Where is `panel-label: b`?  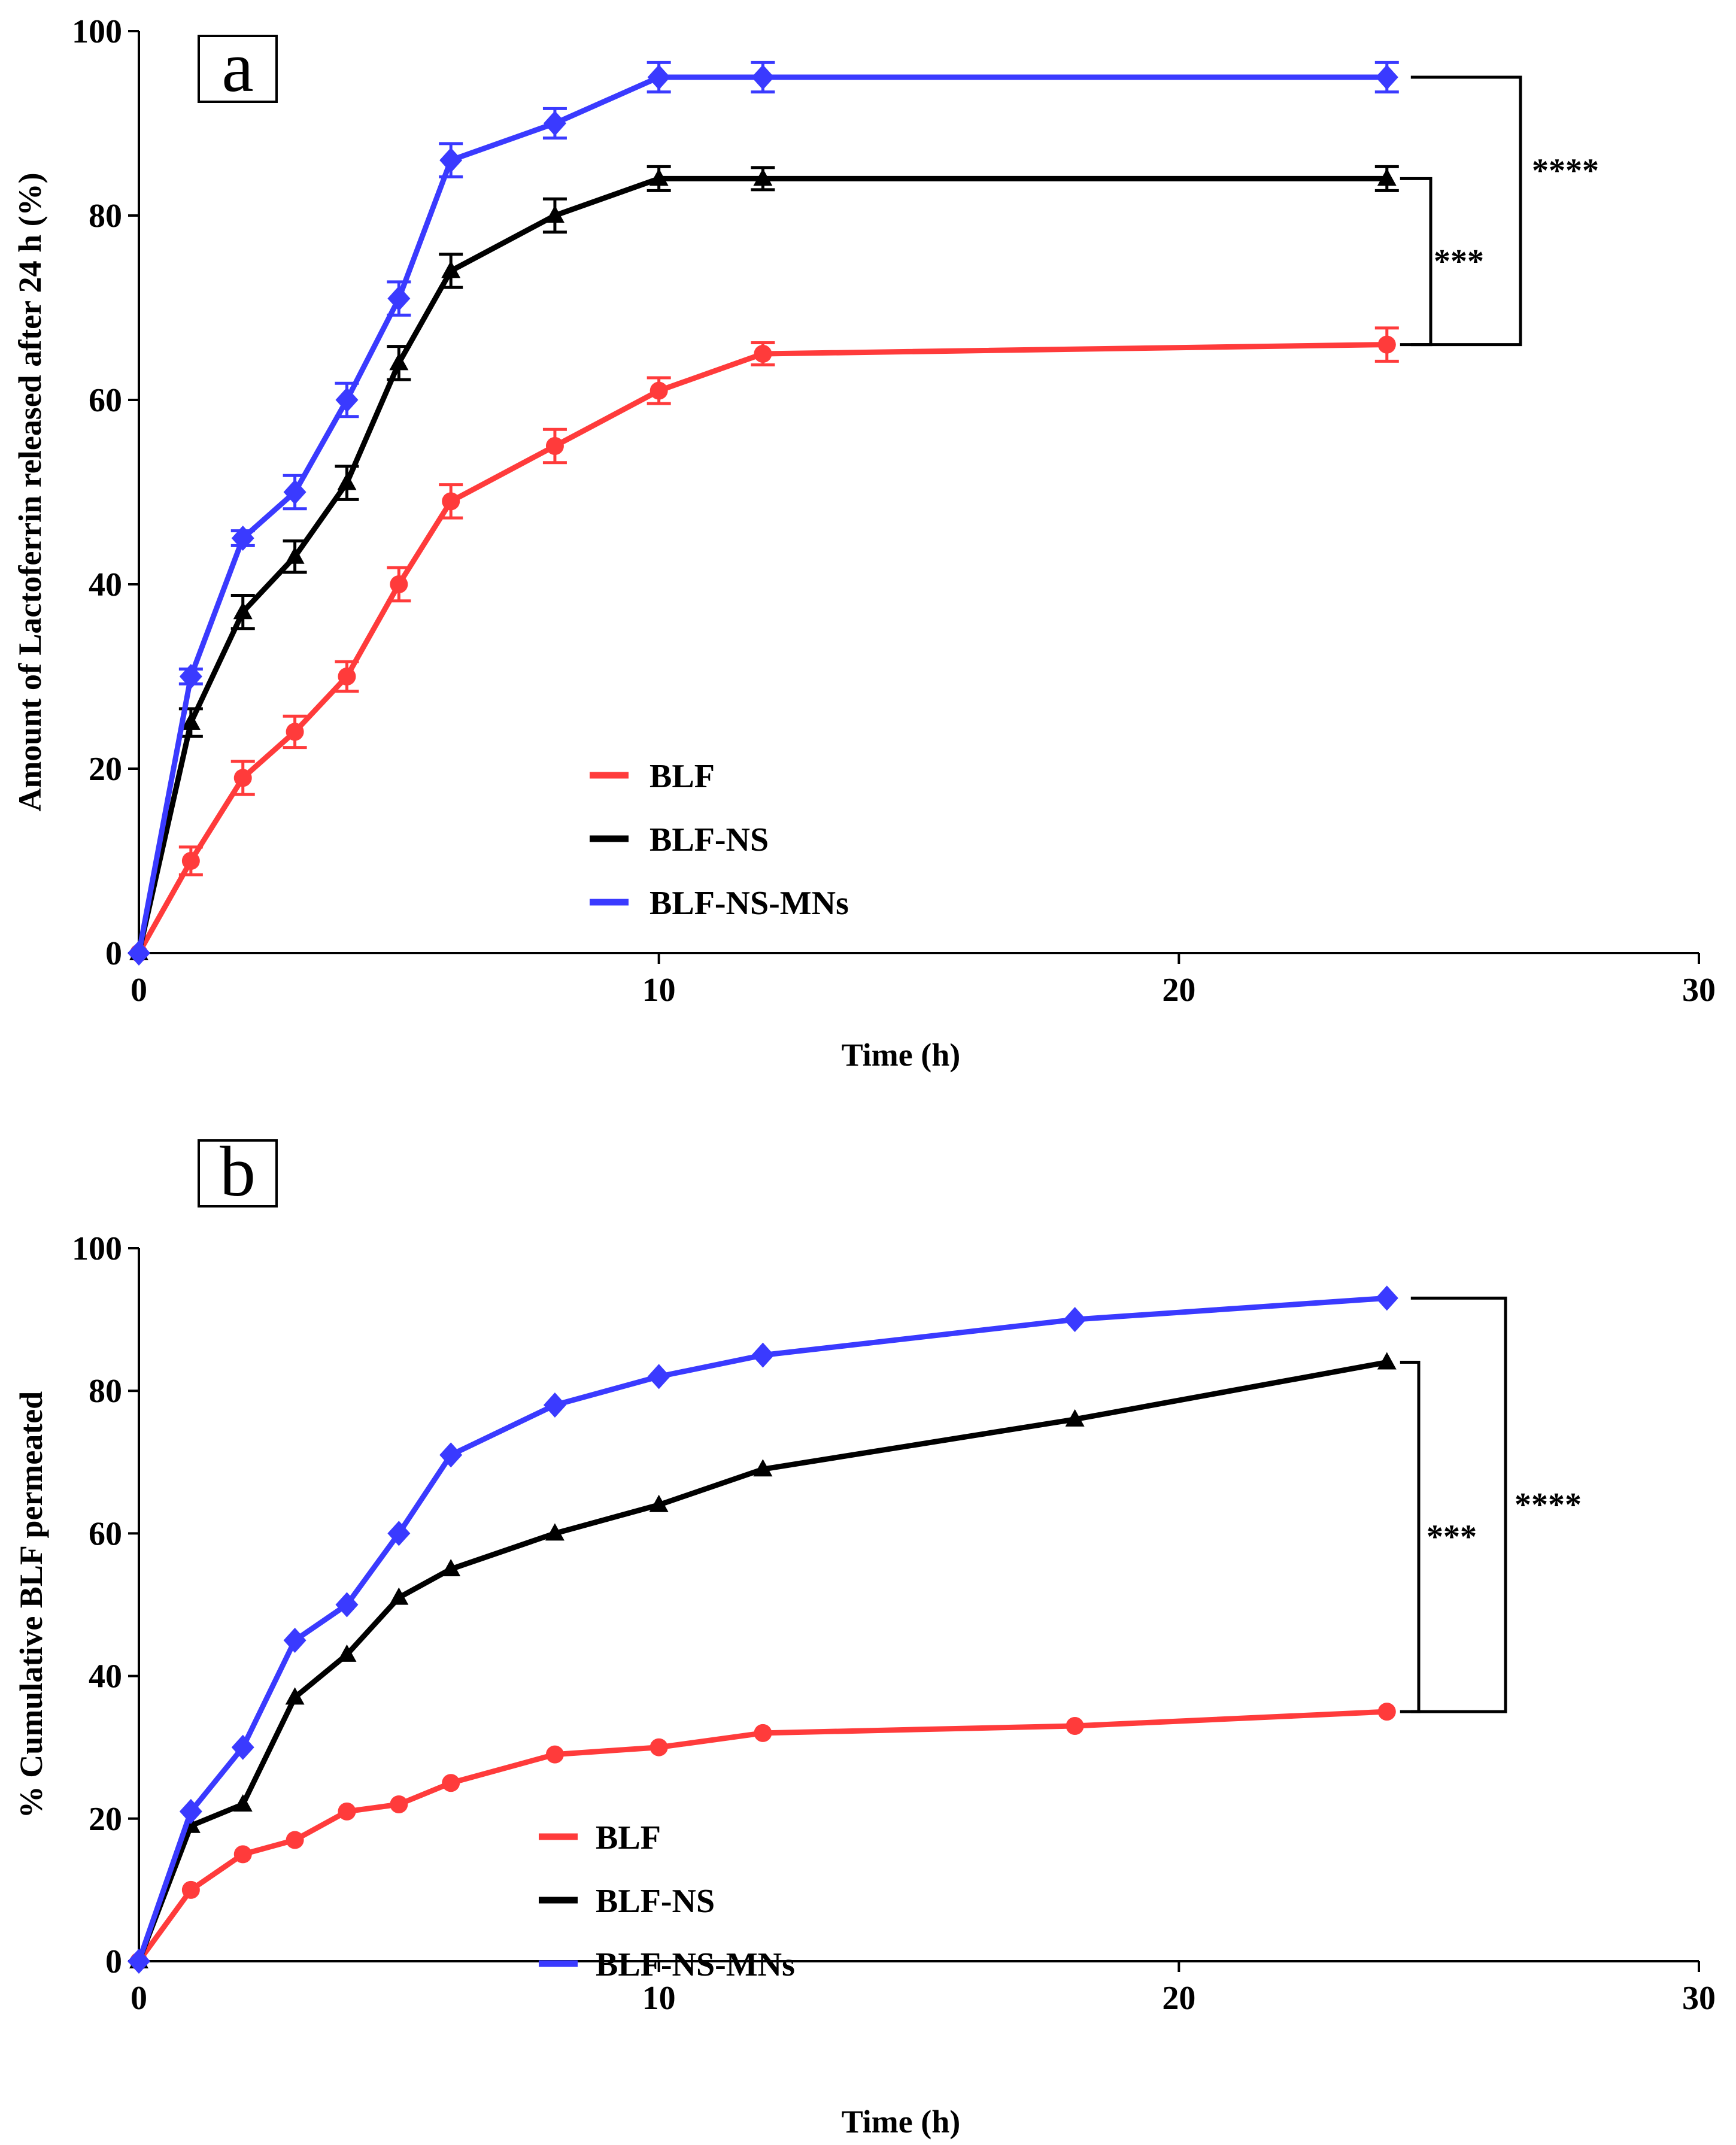
panel-label: b is located at coordinates (238, 1171).